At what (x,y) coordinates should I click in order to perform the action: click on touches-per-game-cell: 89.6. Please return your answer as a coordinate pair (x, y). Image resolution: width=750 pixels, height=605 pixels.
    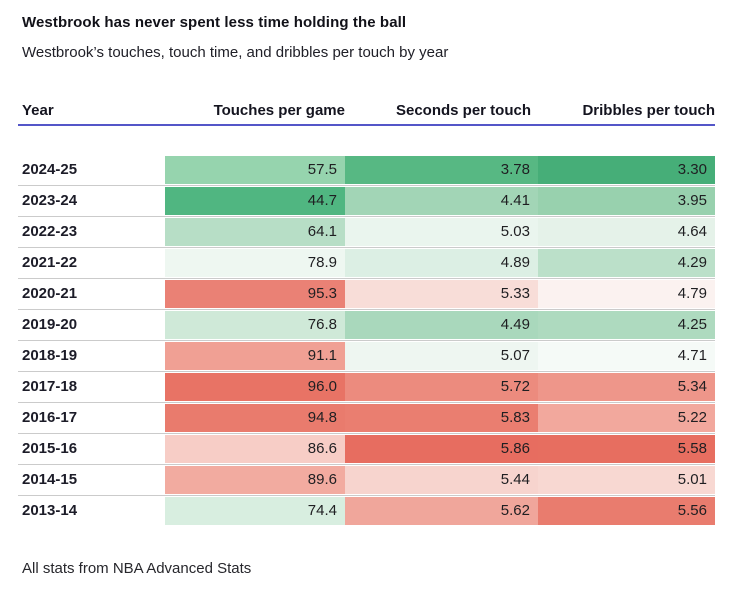
    Looking at the image, I should click on (255, 480).